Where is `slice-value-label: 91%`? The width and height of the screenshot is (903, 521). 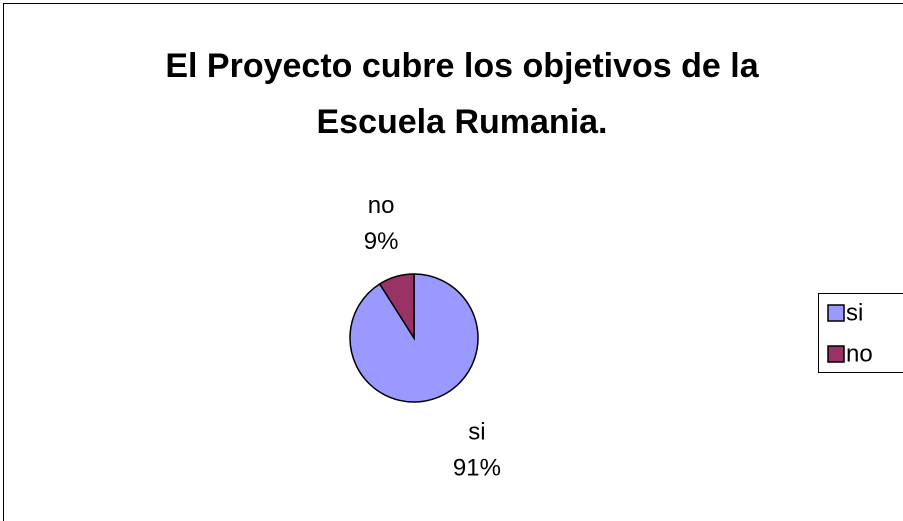
slice-value-label: 91% is located at coordinates (477, 468).